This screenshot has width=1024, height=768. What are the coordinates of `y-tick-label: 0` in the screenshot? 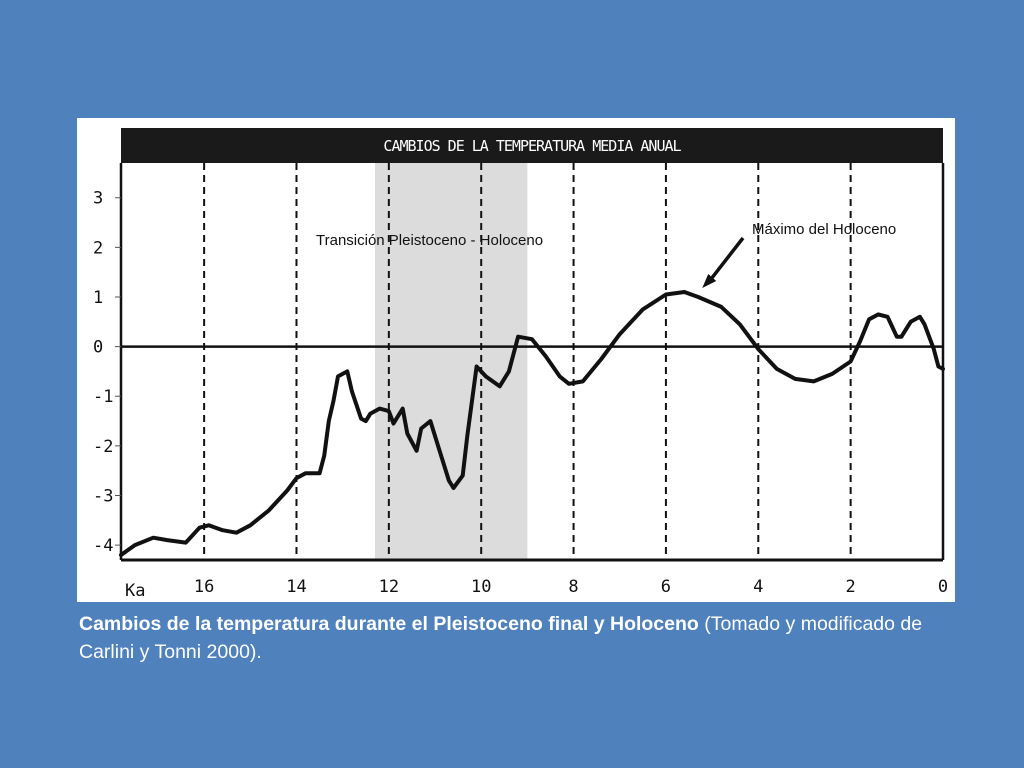 It's located at (98, 348).